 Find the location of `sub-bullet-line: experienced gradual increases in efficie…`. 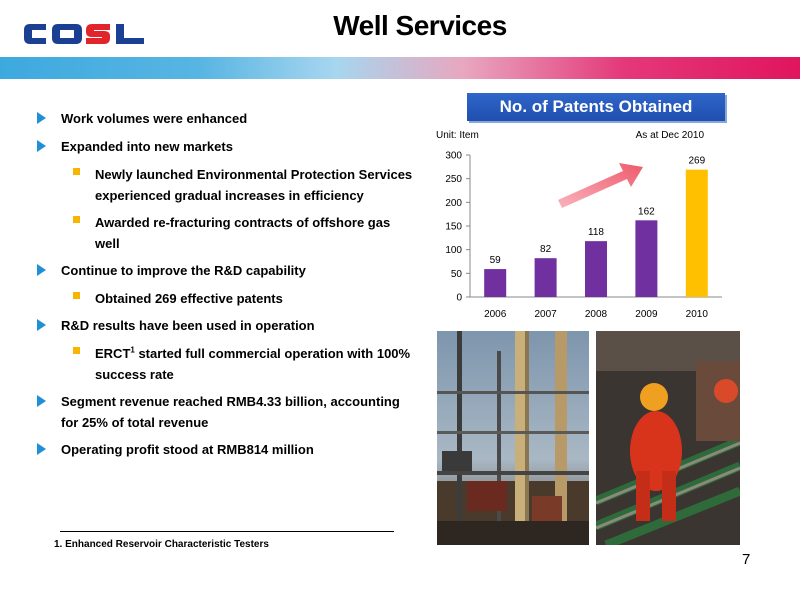

sub-bullet-line: experienced gradual increases in efficie… is located at coordinates (229, 195).